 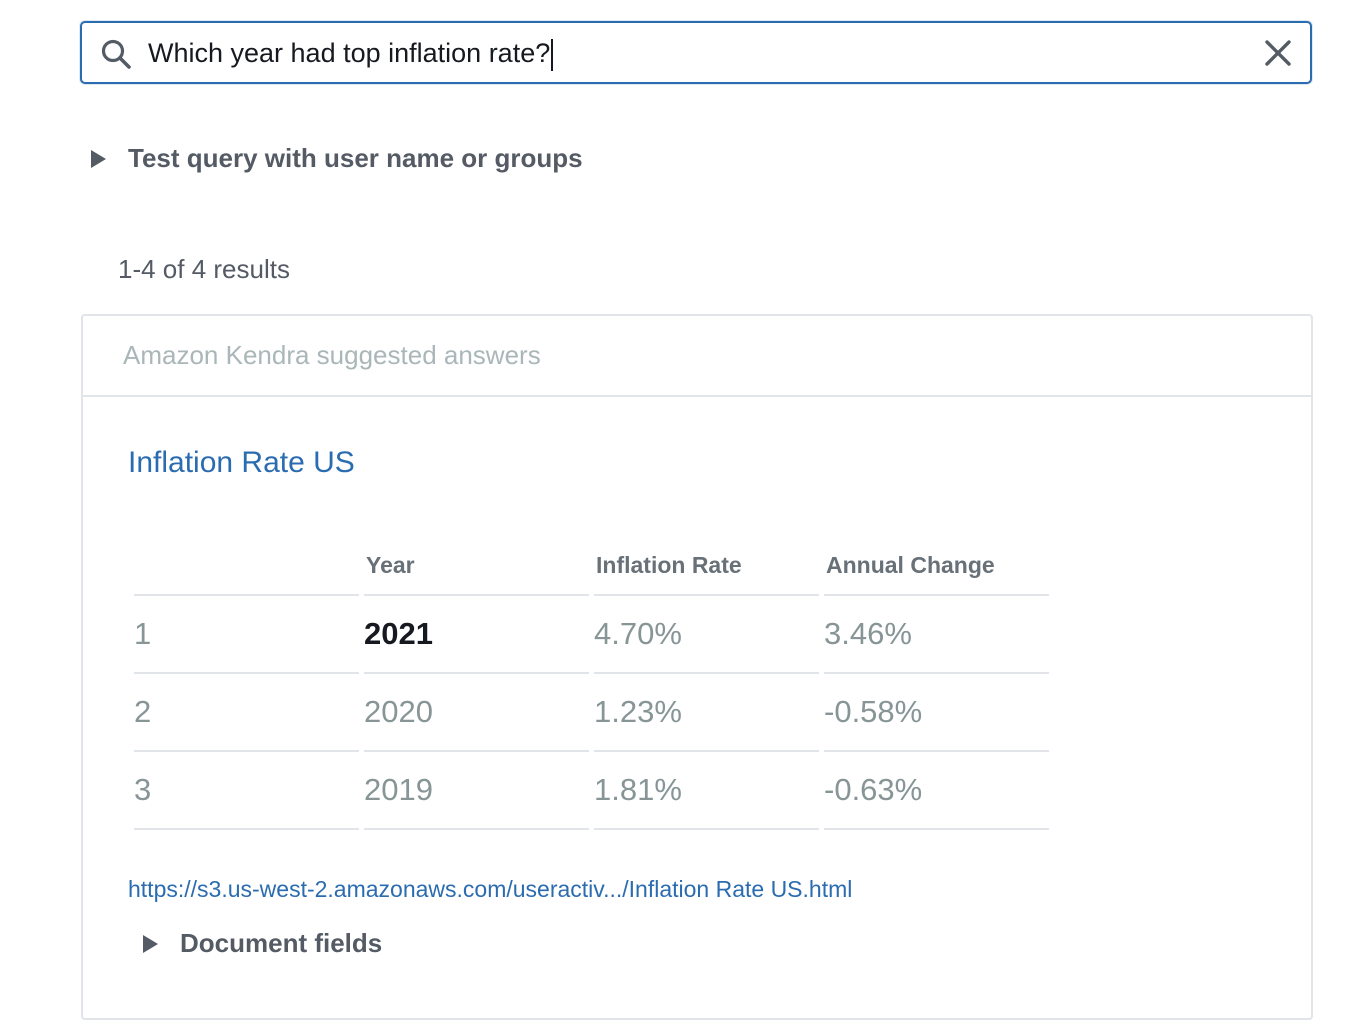 I want to click on test-query-expander: Test query with user name or groups, so click(x=337, y=158).